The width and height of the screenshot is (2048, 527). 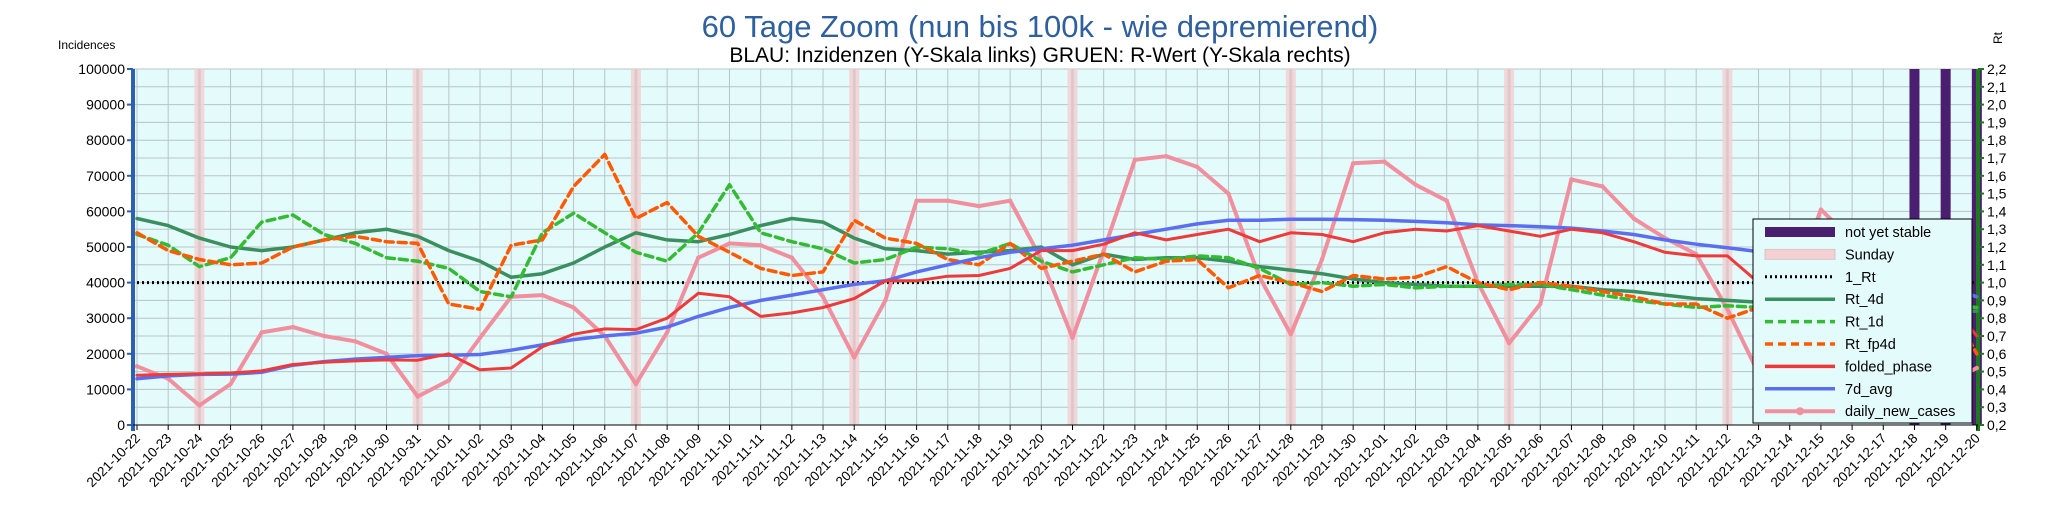 I want to click on legend-label: 7d_avg, so click(x=1869, y=390).